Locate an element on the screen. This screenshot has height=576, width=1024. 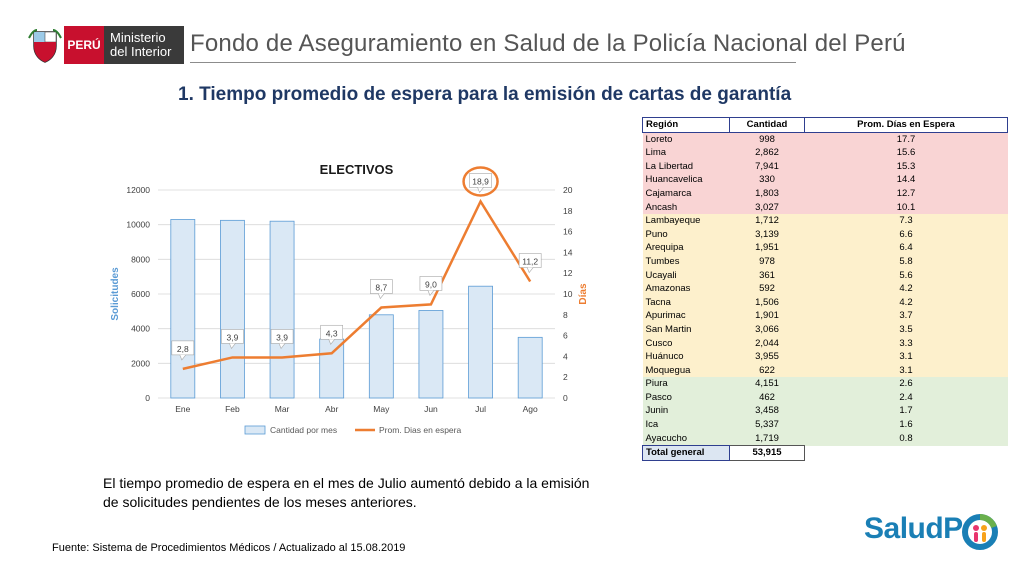
cell-prom-dias: 4.2 is located at coordinates (906, 289).